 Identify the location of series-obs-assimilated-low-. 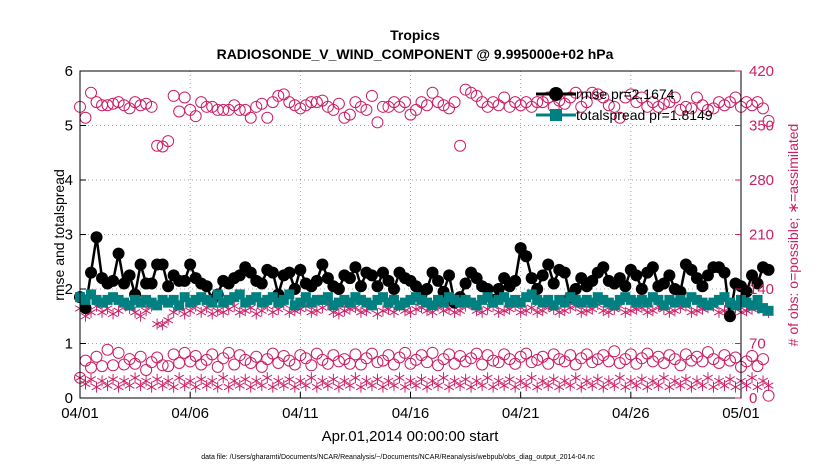
(424, 382).